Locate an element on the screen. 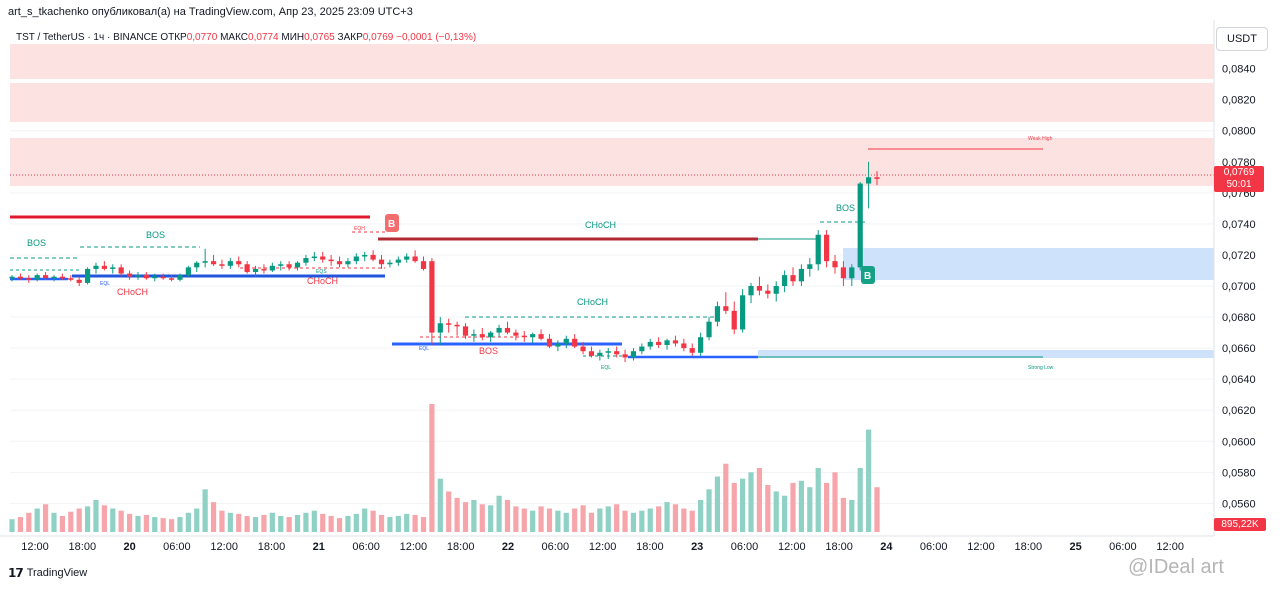 This screenshot has height=589, width=1280. close-label: ЗАКР is located at coordinates (350, 37).